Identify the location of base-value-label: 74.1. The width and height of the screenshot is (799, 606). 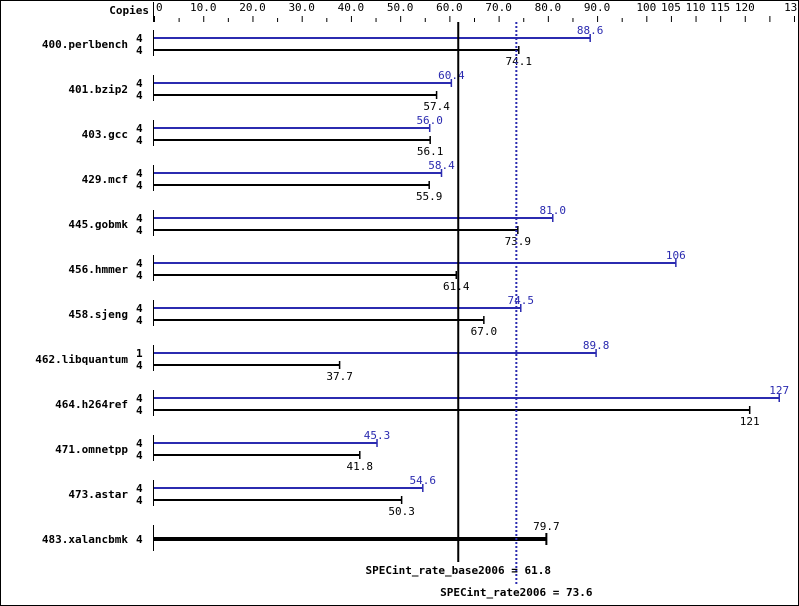
(519, 61).